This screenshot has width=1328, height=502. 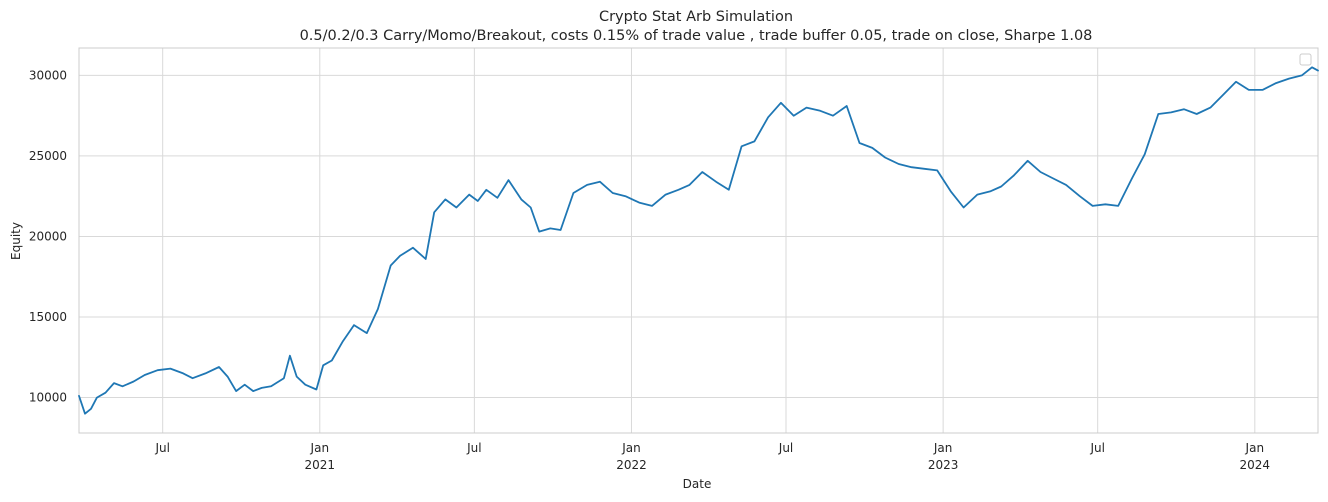 What do you see at coordinates (697, 484) in the screenshot?
I see `x-axis-label: Date` at bounding box center [697, 484].